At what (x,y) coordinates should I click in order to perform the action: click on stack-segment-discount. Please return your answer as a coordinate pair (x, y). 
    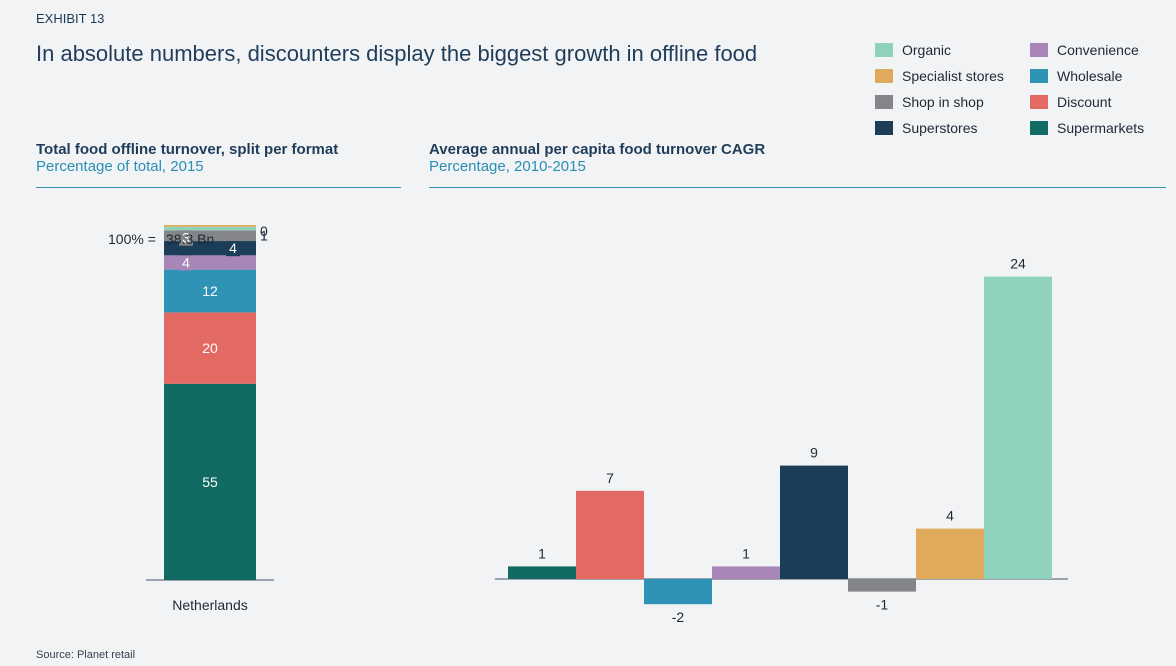
    Looking at the image, I should click on (210, 348).